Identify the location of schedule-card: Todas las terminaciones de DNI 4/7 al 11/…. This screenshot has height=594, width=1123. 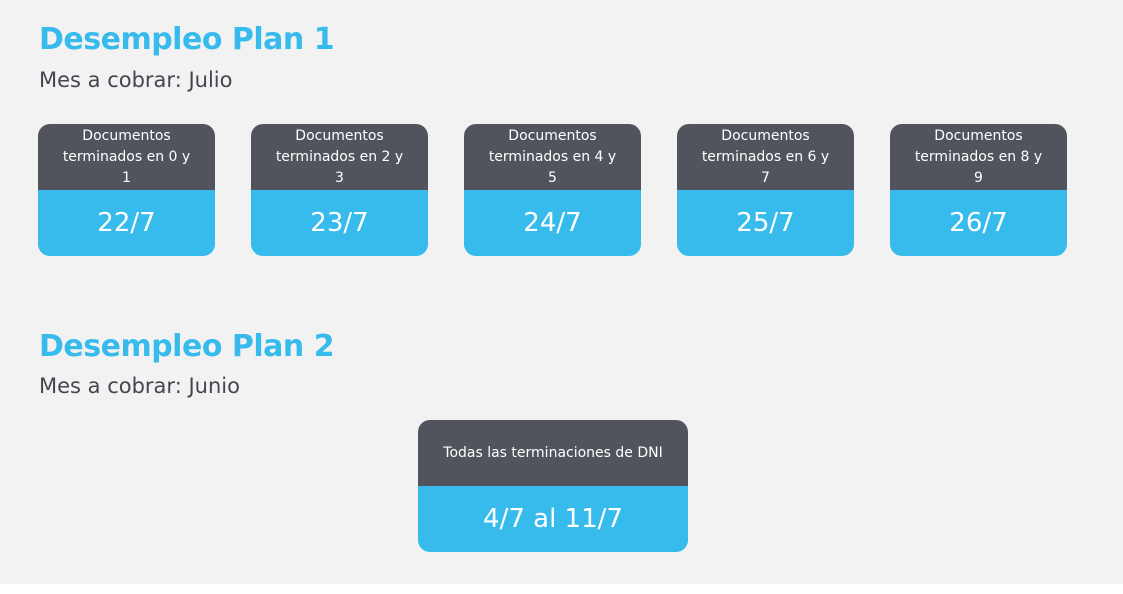
(553, 486).